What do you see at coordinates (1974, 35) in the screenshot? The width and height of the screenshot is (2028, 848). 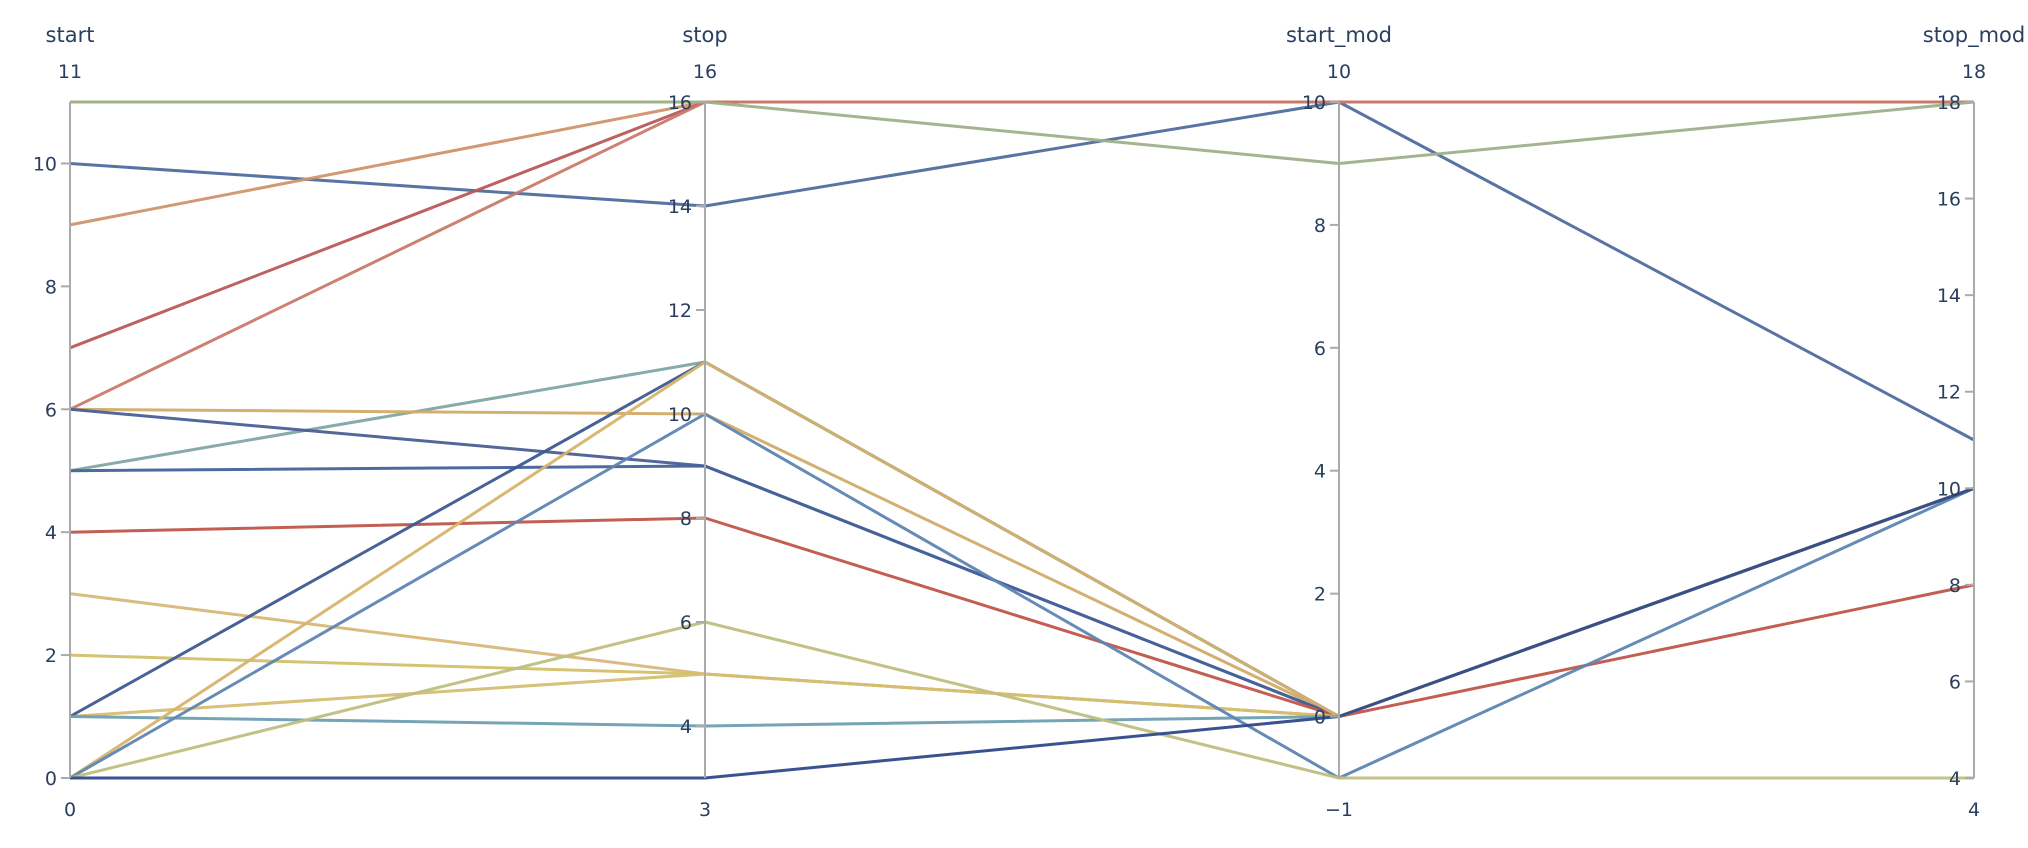 I see `axis-title: stop_mod` at bounding box center [1974, 35].